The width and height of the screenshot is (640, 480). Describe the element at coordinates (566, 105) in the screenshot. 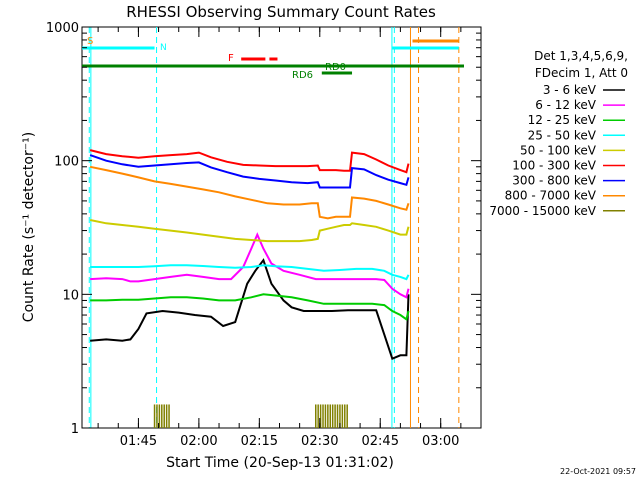

I see `legend-entry: 6 - 12 keV` at that location.